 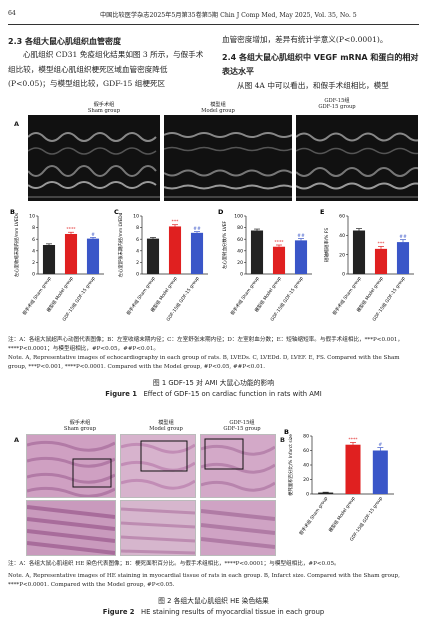 I want to click on fig2-group-label-sham: 假手术组 Sham group, so click(x=80, y=426).